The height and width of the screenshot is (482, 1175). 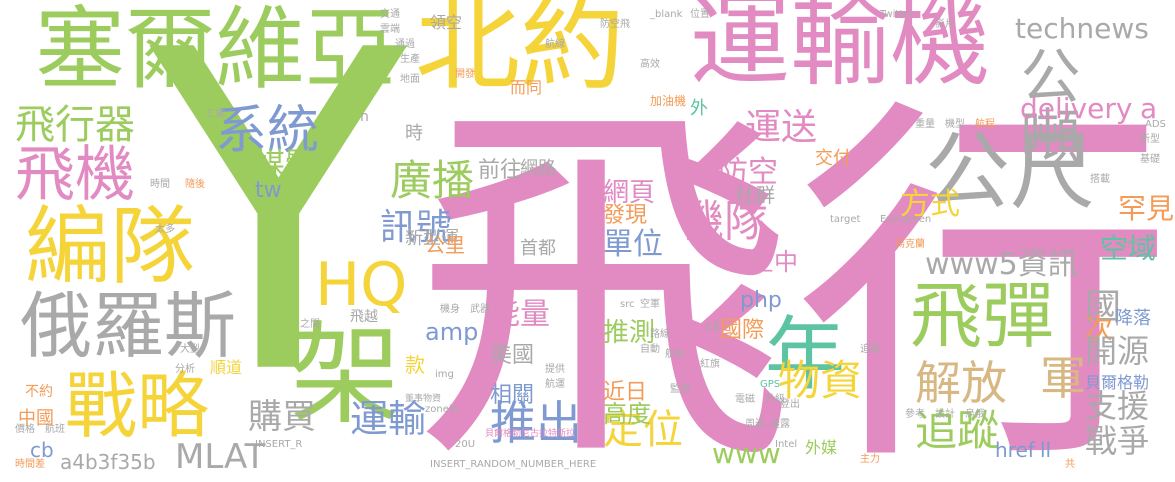 What do you see at coordinates (388, 419) in the screenshot?
I see `word-w32: 運輸` at bounding box center [388, 419].